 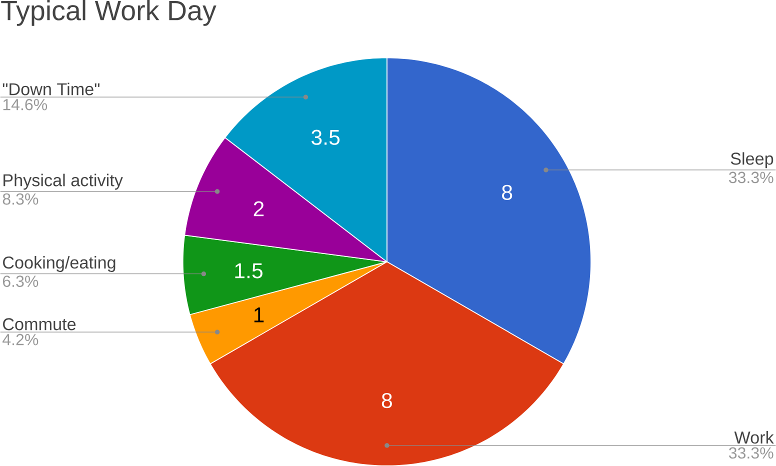 What do you see at coordinates (752, 160) in the screenshot?
I see `slice-label: Sleep` at bounding box center [752, 160].